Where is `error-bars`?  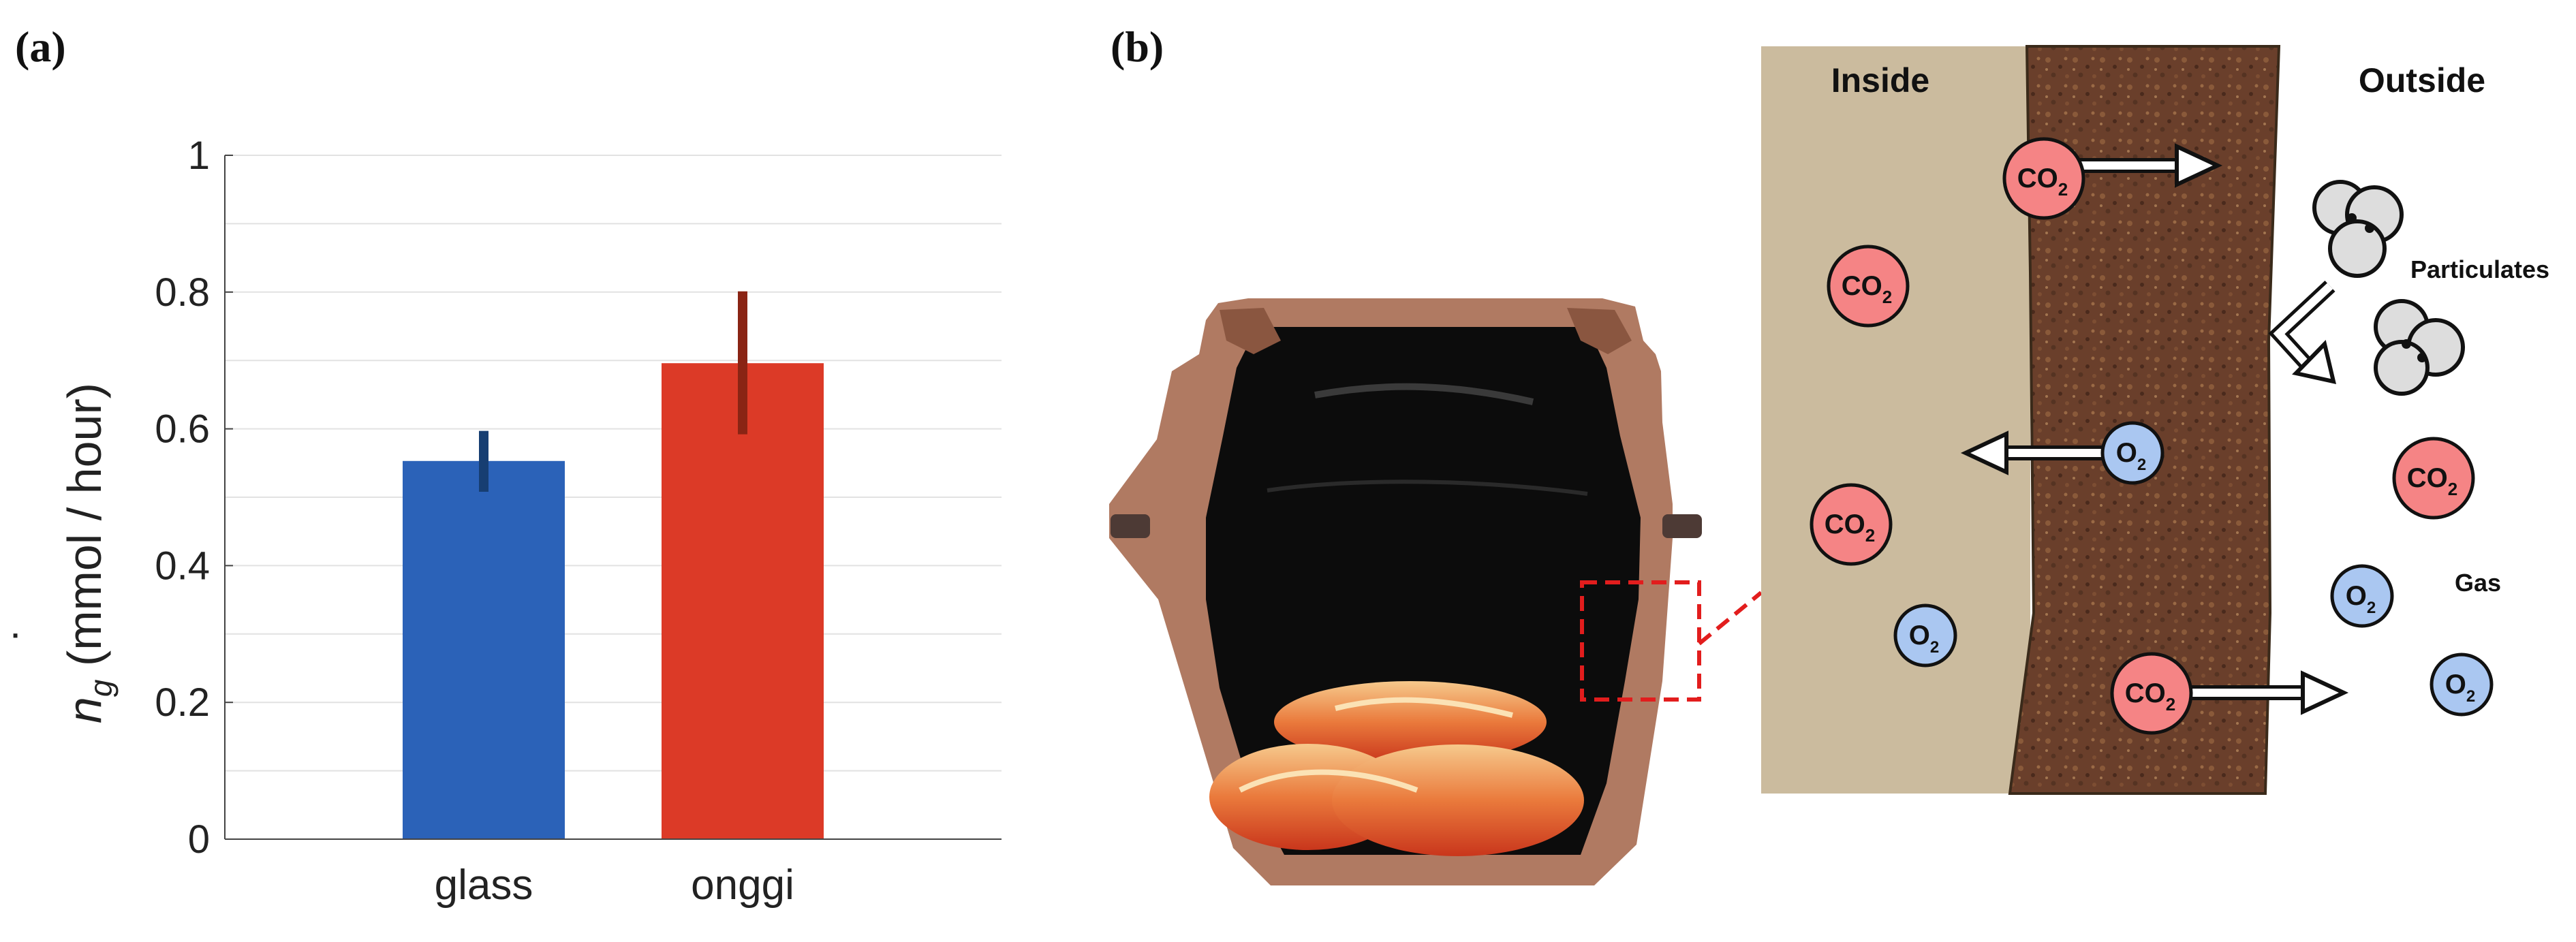 error-bars is located at coordinates (613, 391).